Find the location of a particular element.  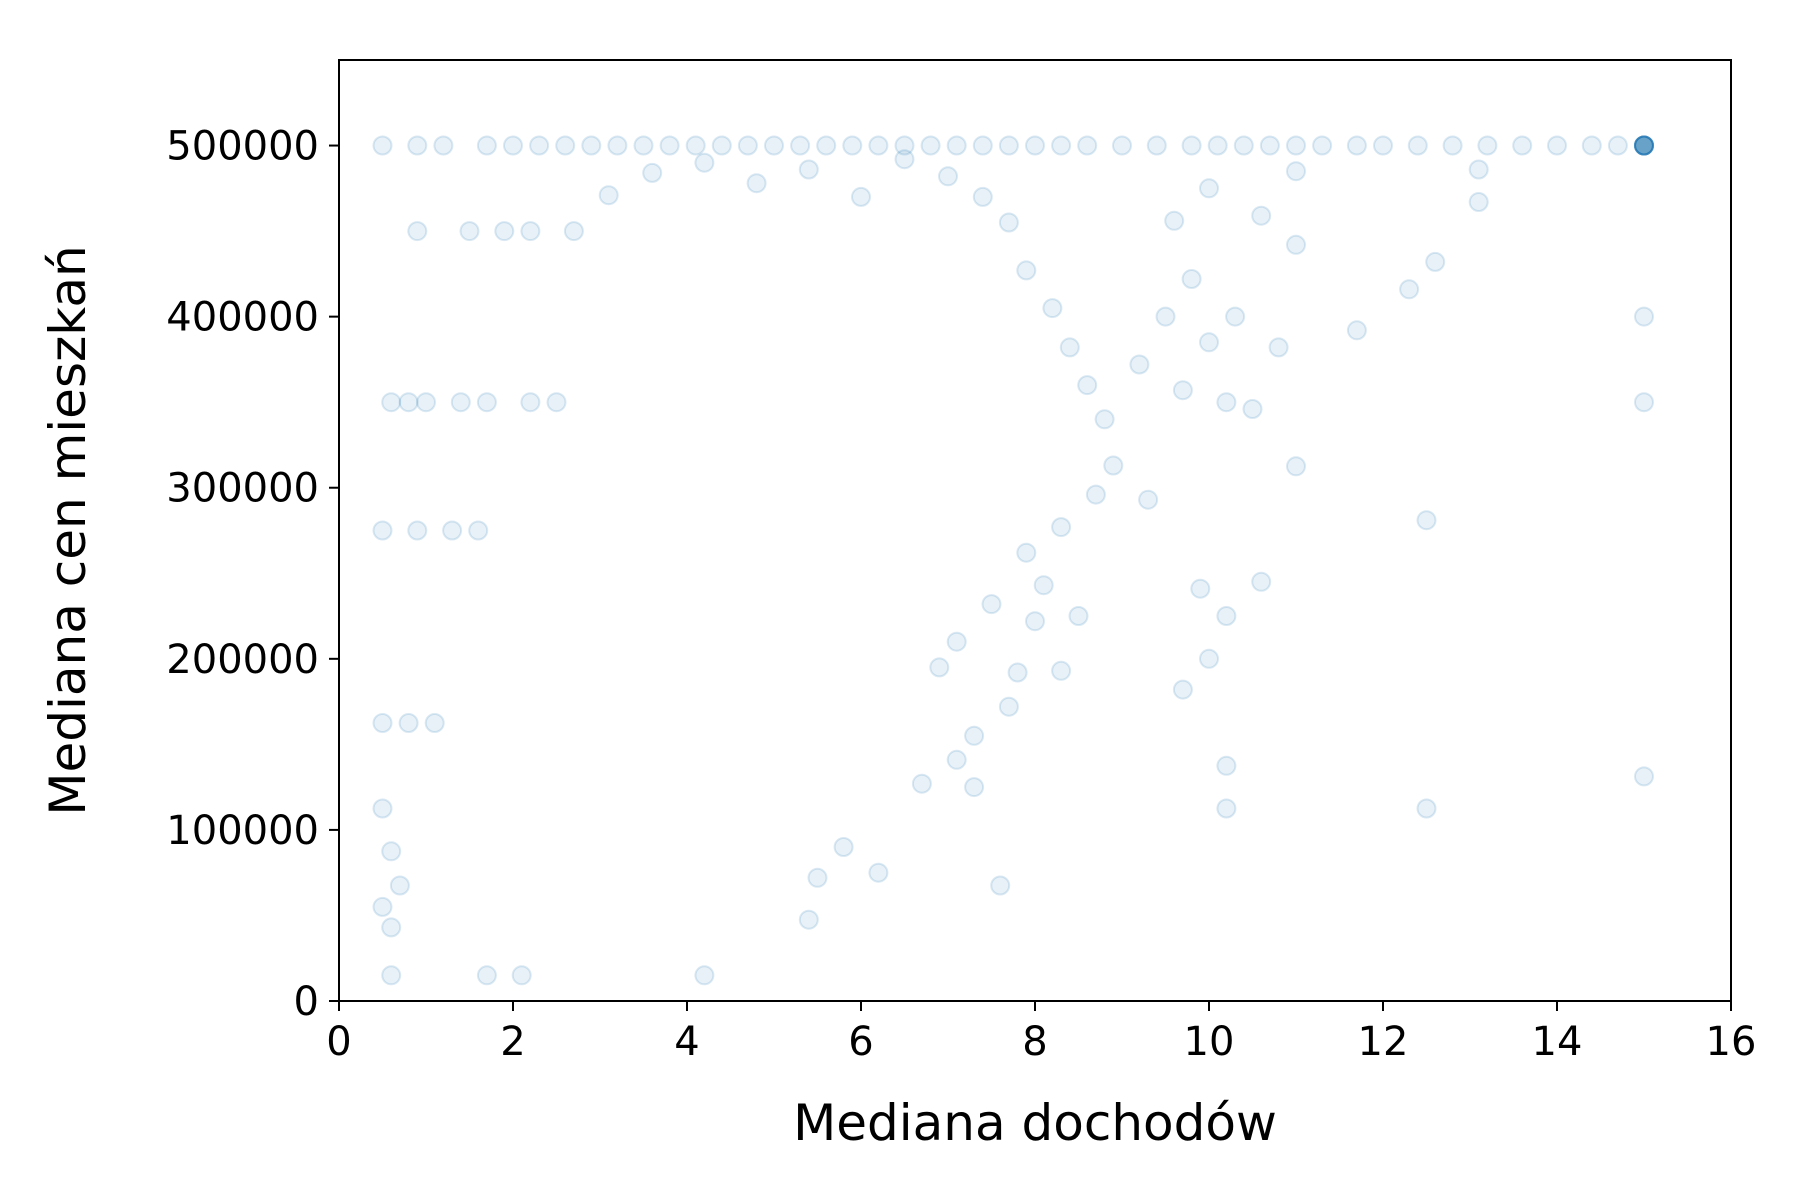

y-axis: 0 100000 200000 300000 400000 500000 is located at coordinates (252, 574).